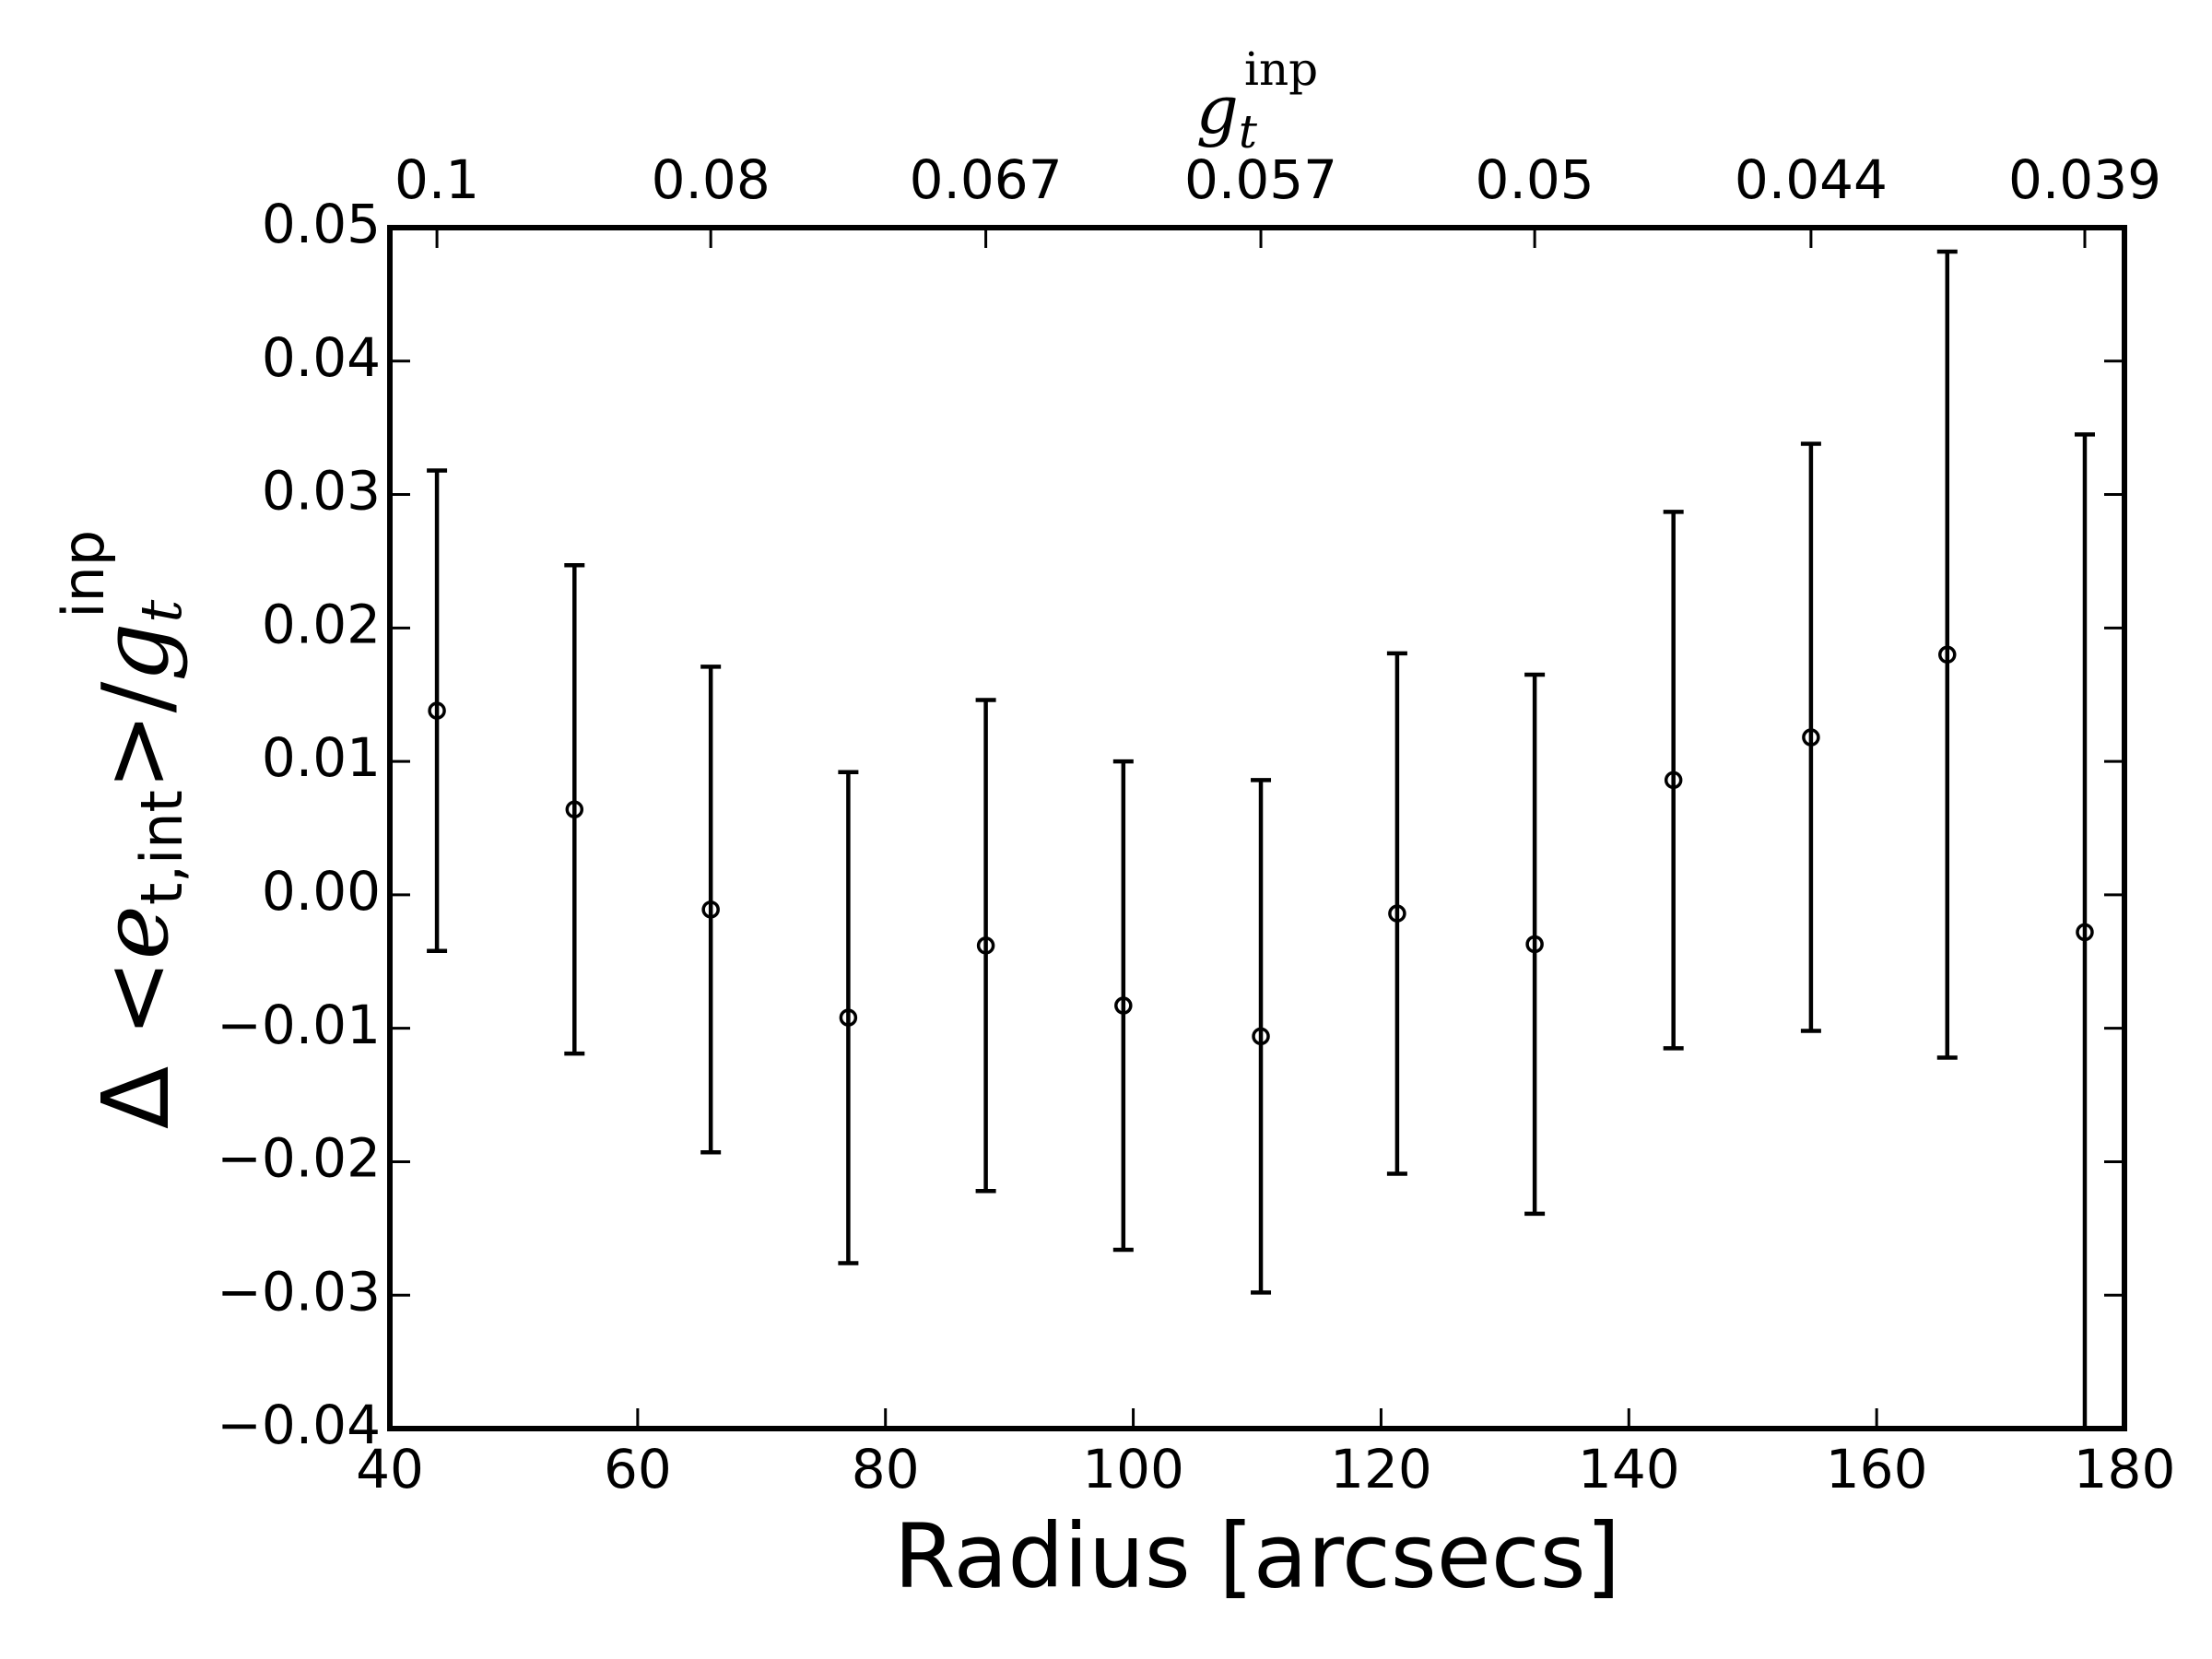  What do you see at coordinates (2084, 179) in the screenshot?
I see `x2-tick-label: 0.039` at bounding box center [2084, 179].